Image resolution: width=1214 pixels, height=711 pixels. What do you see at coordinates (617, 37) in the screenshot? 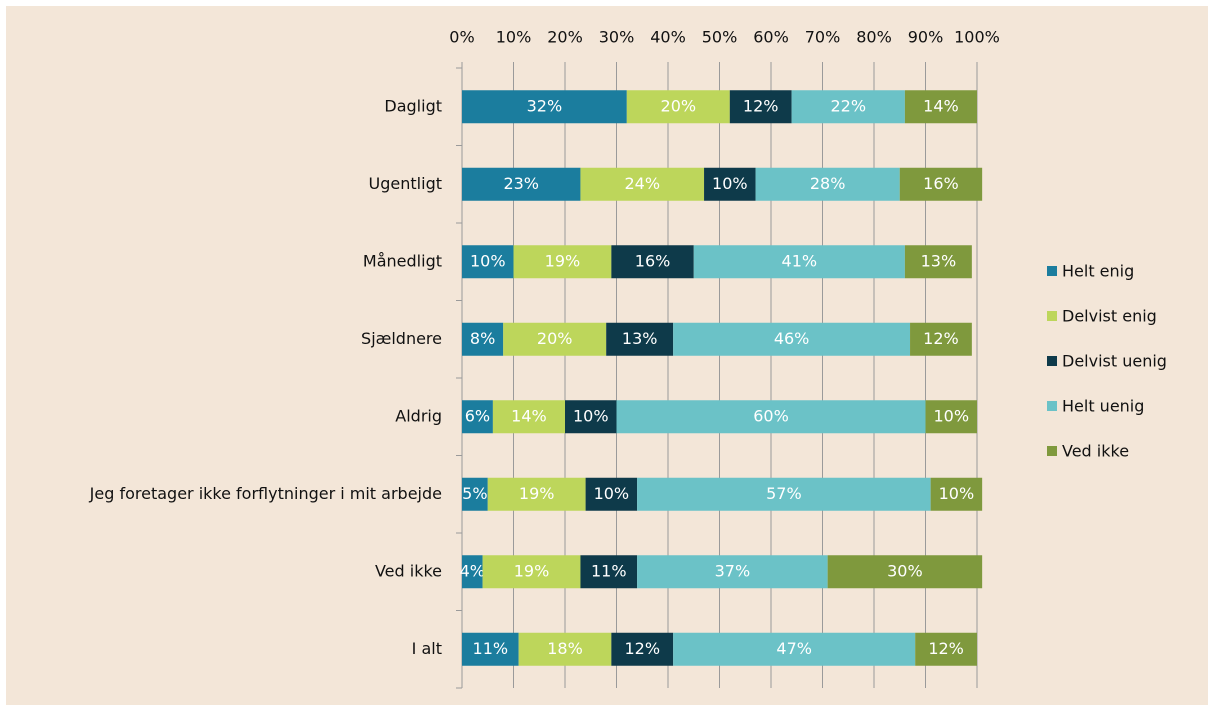
I see `x-tick-label: 30%` at bounding box center [617, 37].